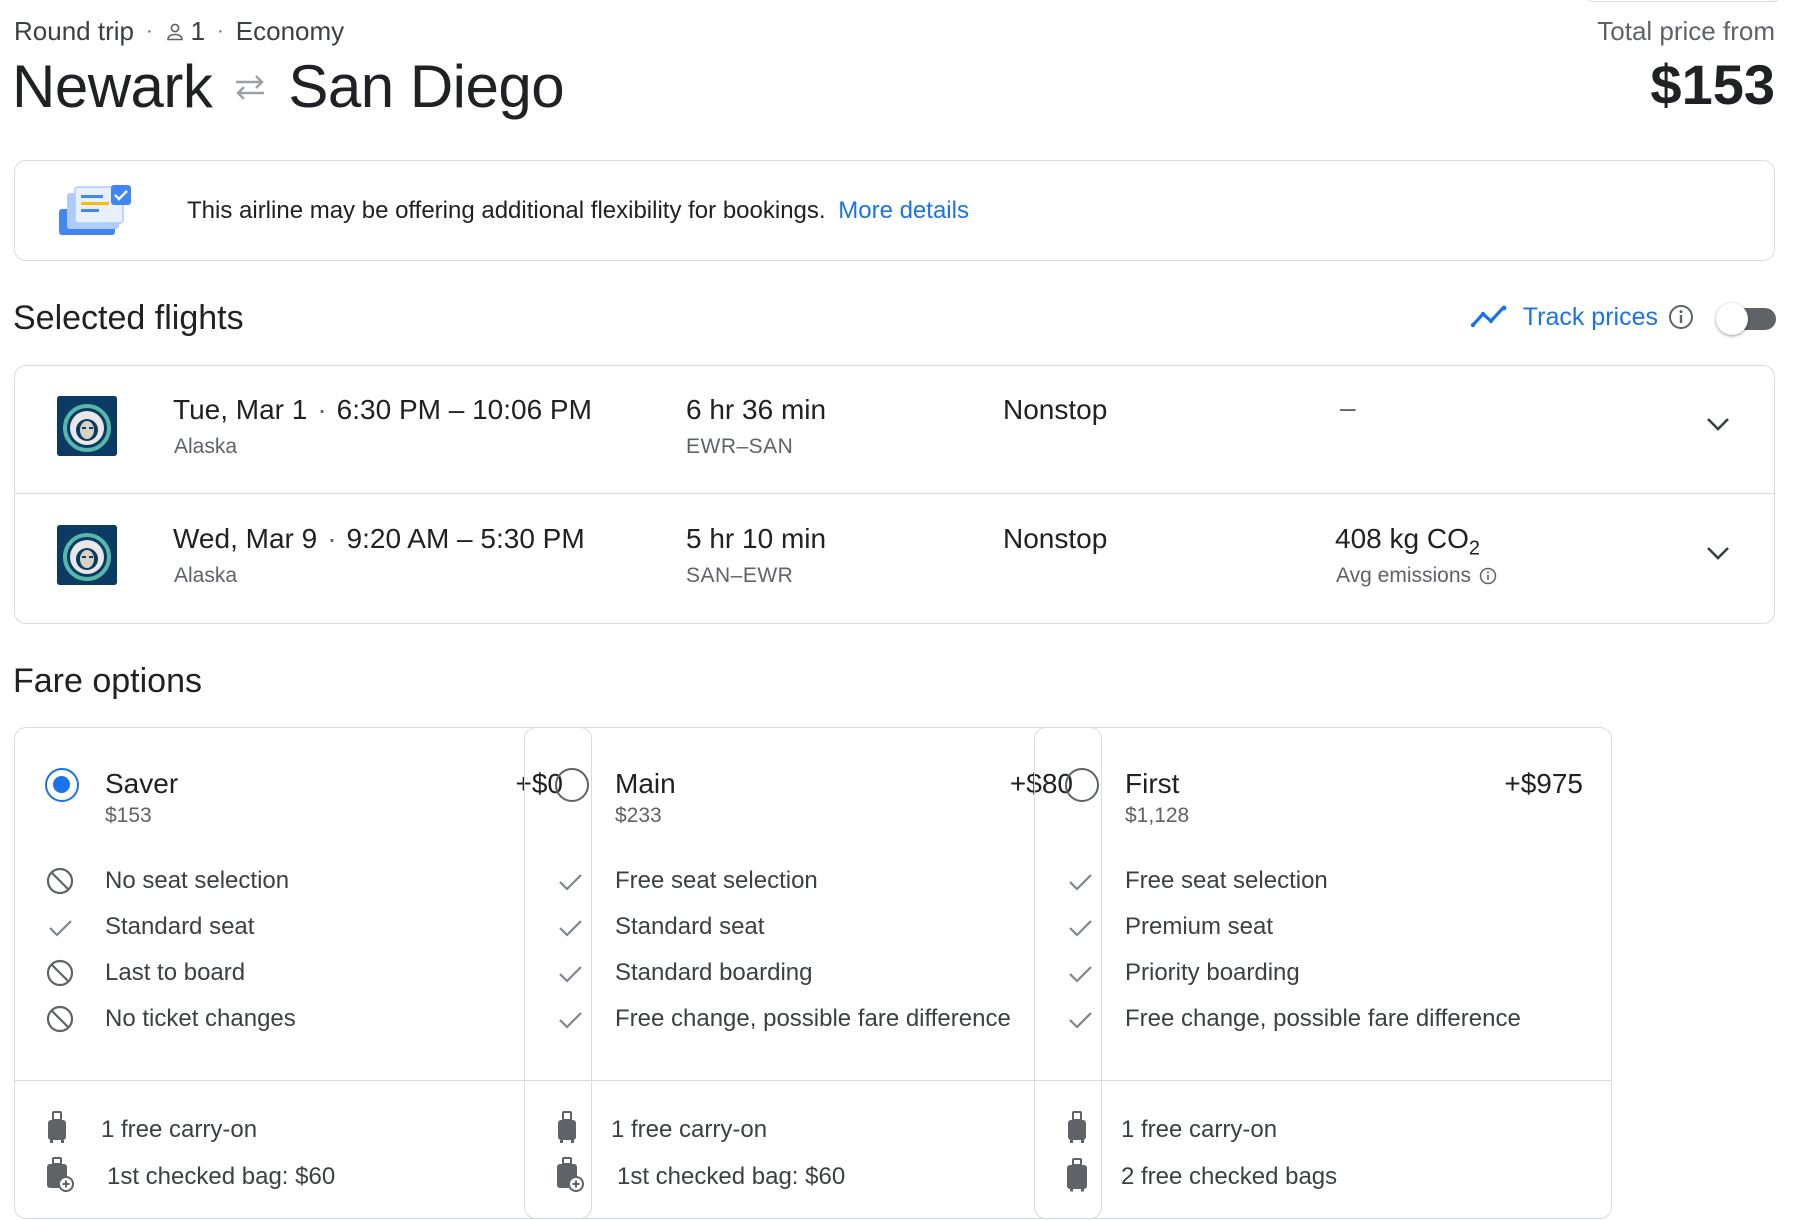  Describe the element at coordinates (206, 575) in the screenshot. I see `airline-name: Alaska` at that location.